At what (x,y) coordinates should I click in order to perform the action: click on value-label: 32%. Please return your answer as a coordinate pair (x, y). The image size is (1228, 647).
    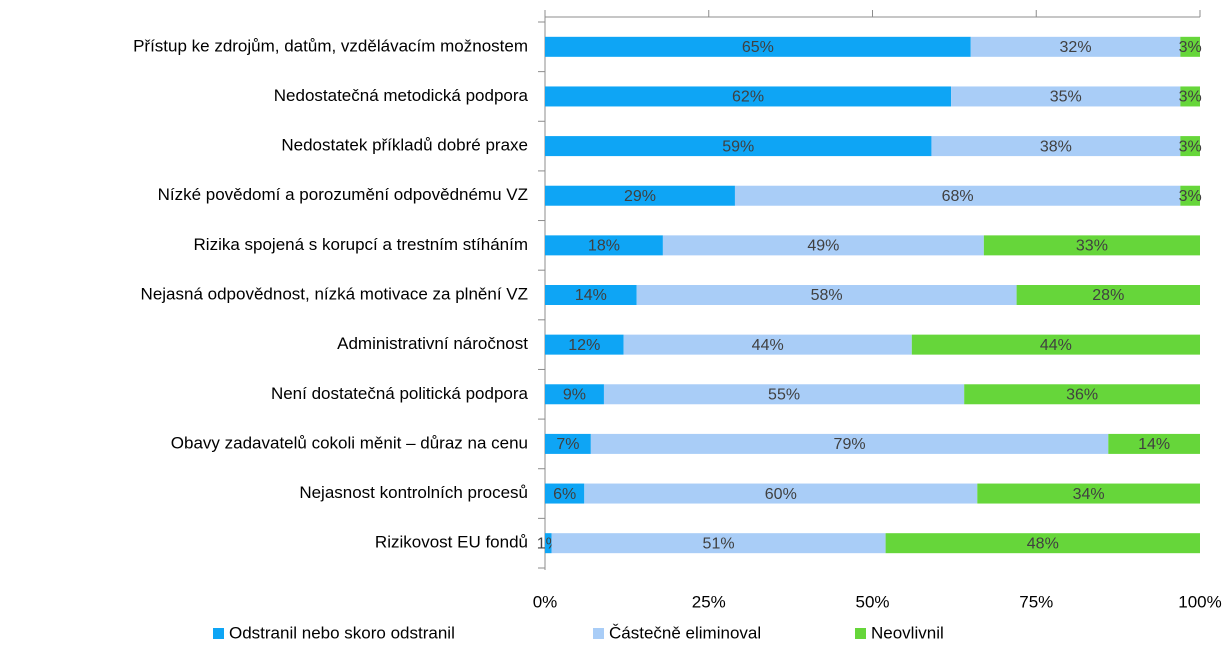
    Looking at the image, I should click on (1076, 47).